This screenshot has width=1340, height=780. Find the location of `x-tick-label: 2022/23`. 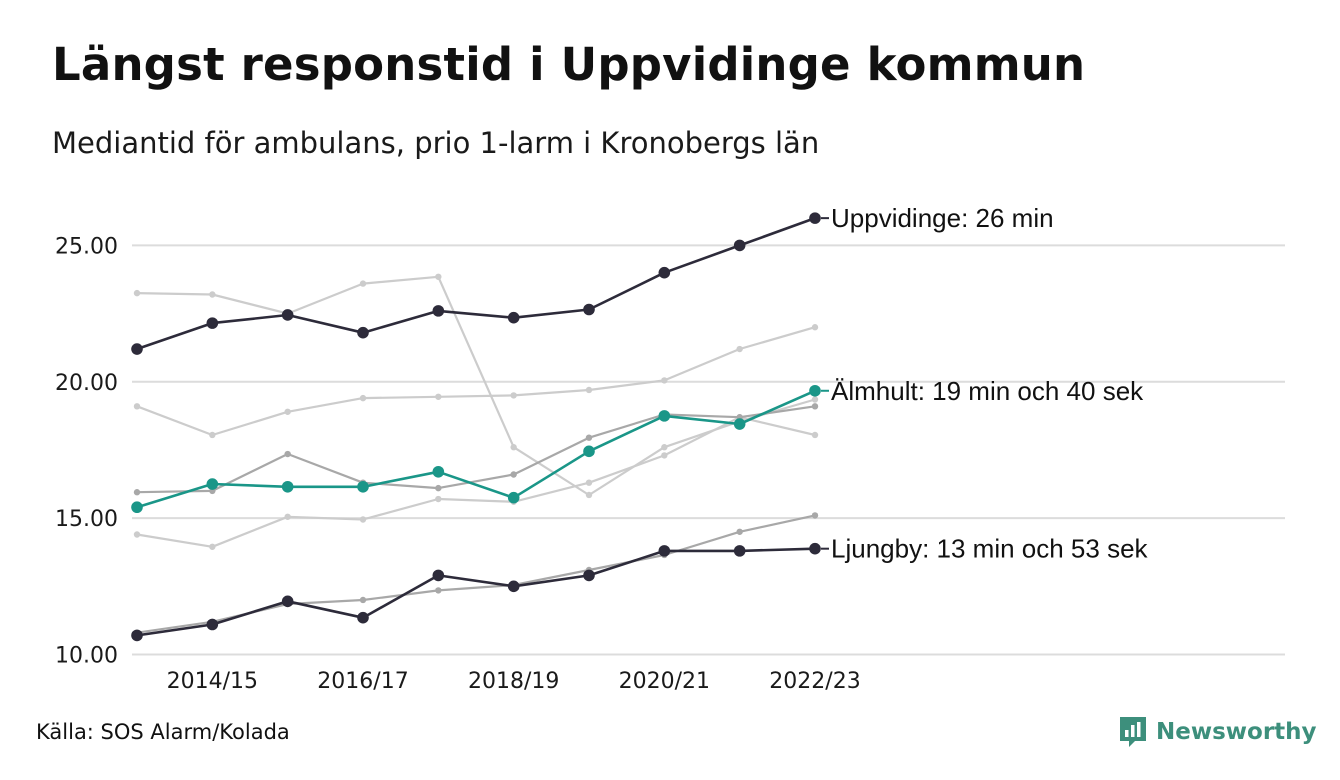

x-tick-label: 2022/23 is located at coordinates (814, 681).